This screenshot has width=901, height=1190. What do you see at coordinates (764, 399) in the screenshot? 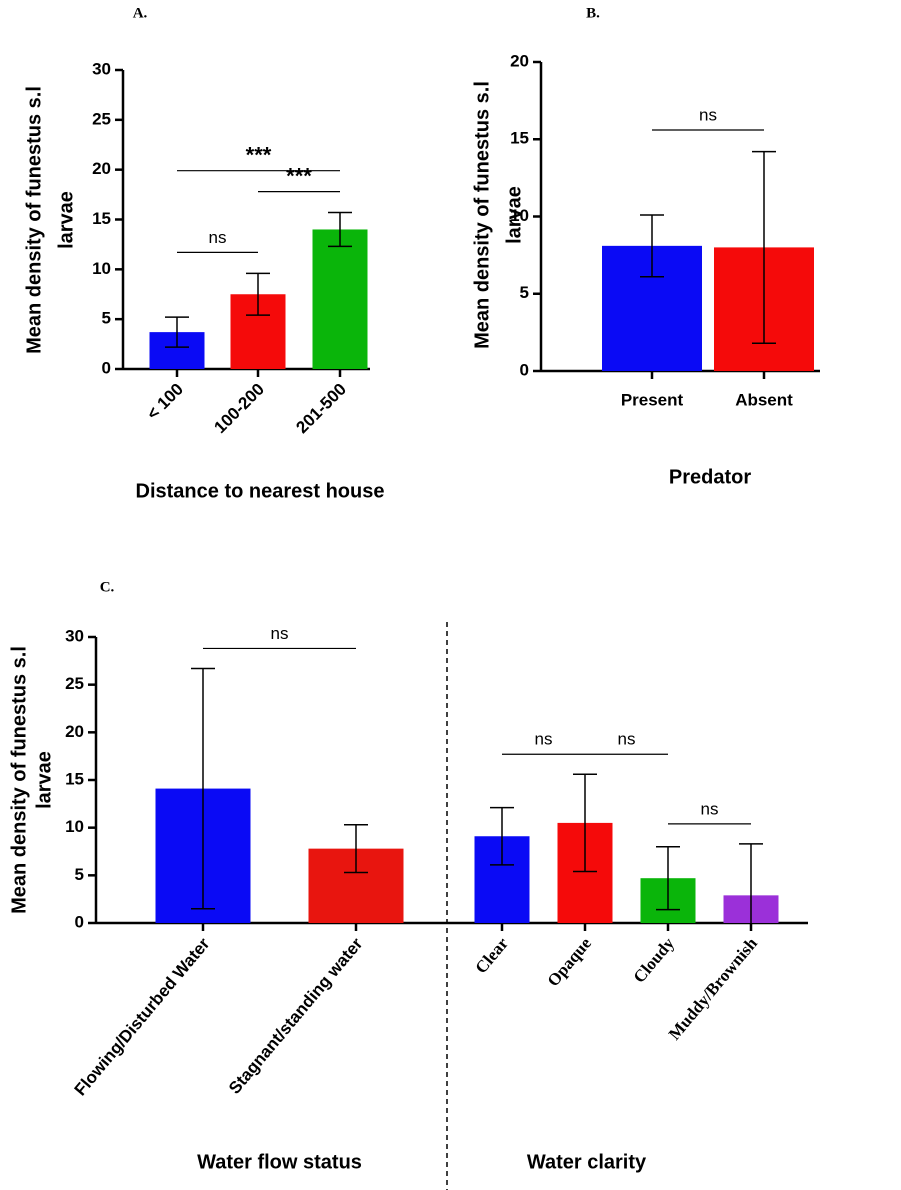
I see `x-tick-label: Absent` at bounding box center [764, 399].